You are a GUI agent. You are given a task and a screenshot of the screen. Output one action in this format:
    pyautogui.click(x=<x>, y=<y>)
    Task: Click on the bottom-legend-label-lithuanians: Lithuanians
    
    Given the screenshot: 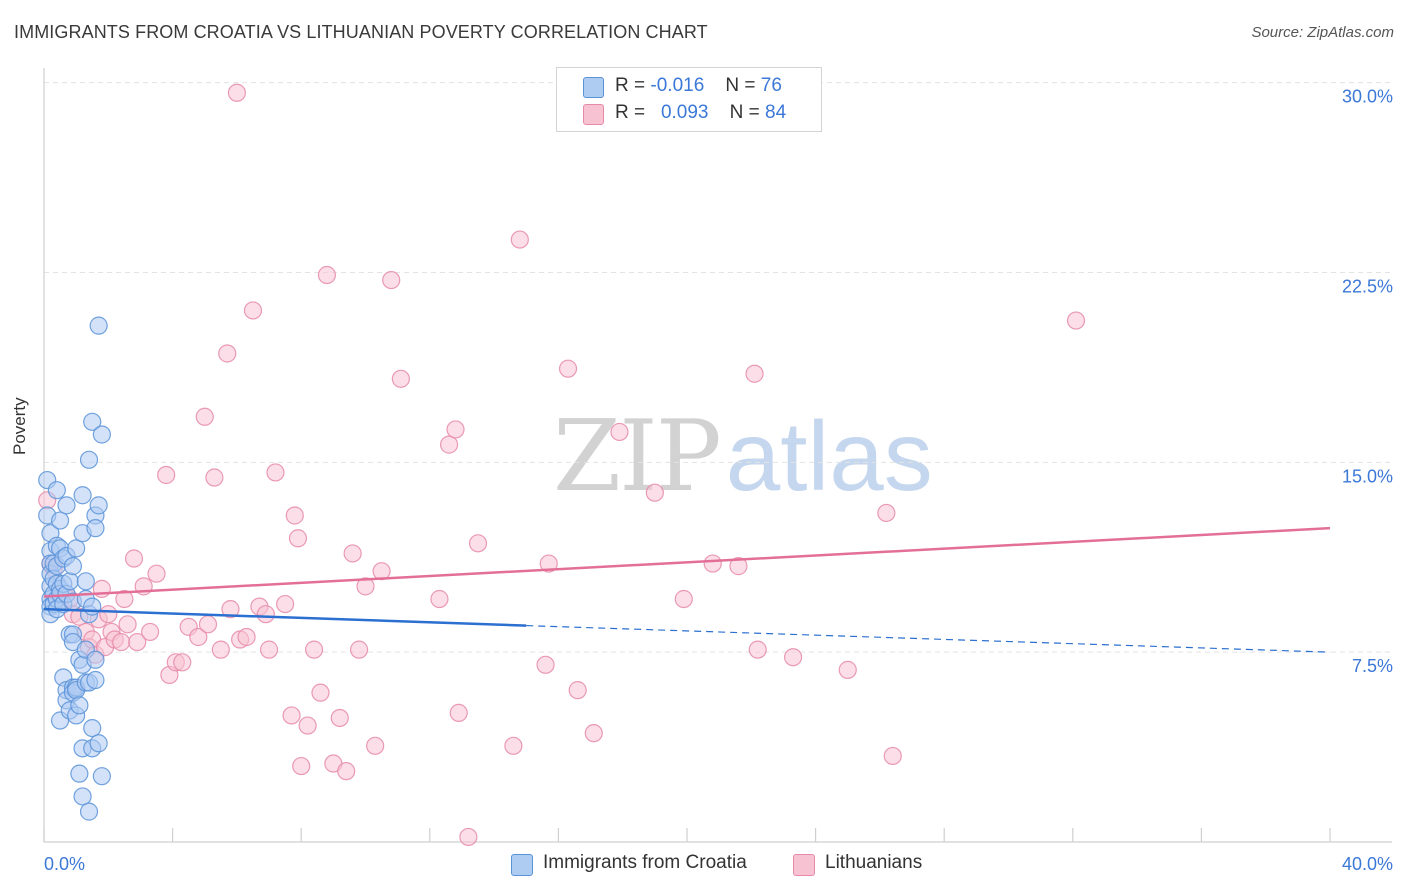 What is the action you would take?
    pyautogui.click(x=874, y=862)
    